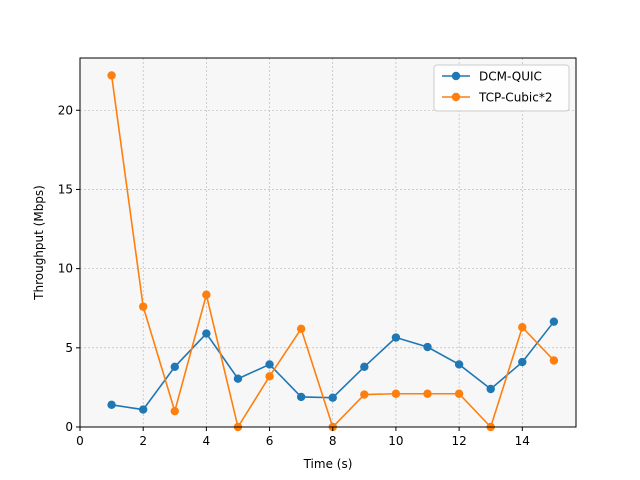 The width and height of the screenshot is (640, 480). What do you see at coordinates (69, 348) in the screenshot?
I see `y-tick-label: 5` at bounding box center [69, 348].